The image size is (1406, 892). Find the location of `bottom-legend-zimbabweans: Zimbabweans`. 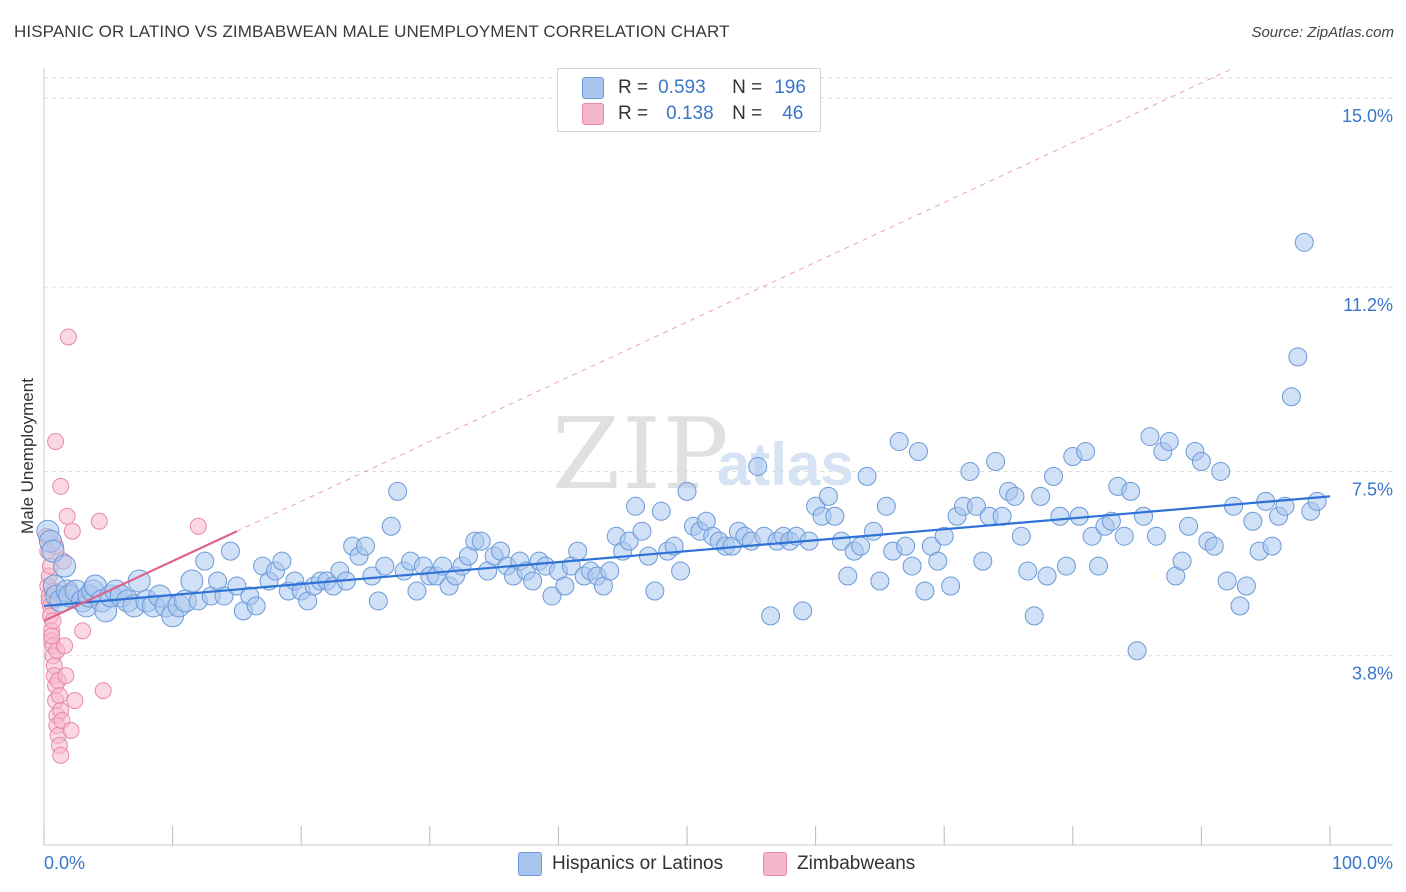

bottom-legend-zimbabweans: Zimbabweans is located at coordinates (839, 864).